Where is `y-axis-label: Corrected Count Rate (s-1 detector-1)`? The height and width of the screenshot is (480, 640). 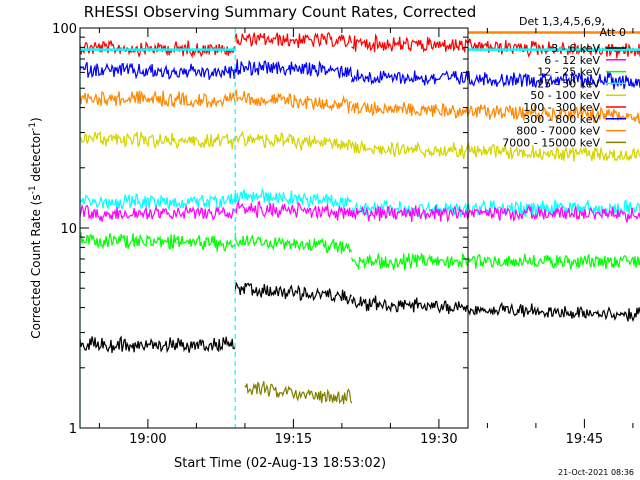 y-axis-label: Corrected Count Rate (s-1 detector-1) is located at coordinates (35, 227).